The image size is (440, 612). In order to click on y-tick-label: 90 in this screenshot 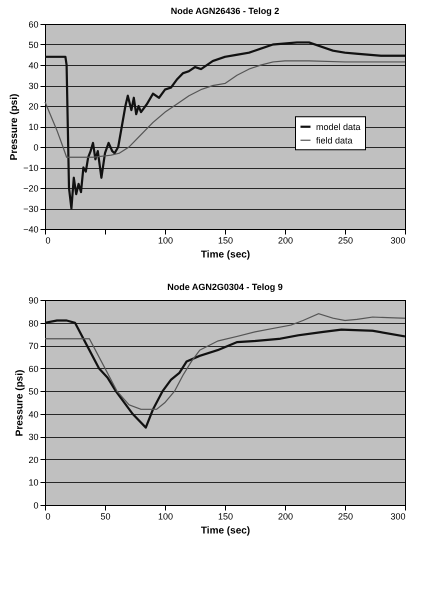, I will do `click(33, 301)`.